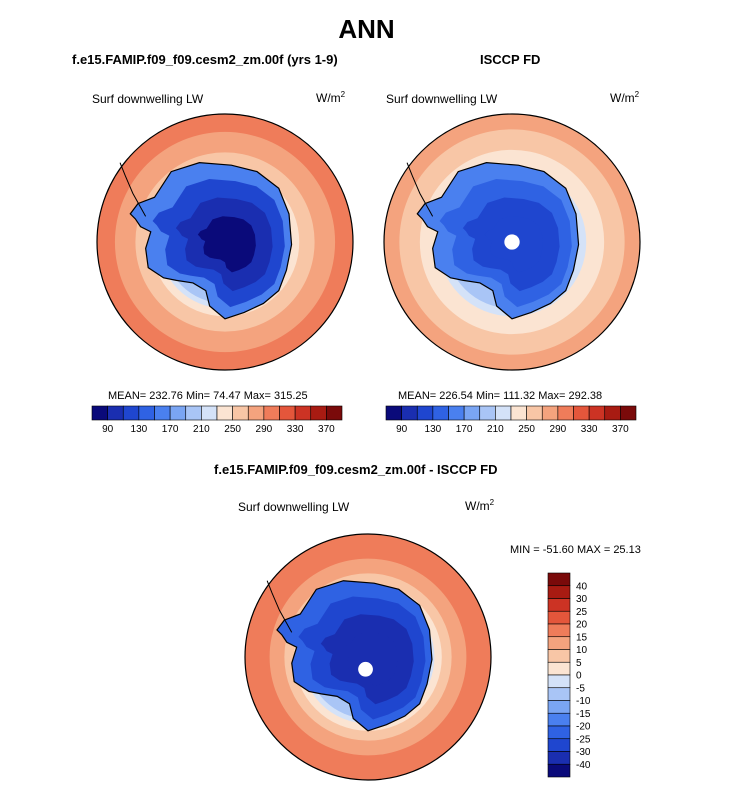 This screenshot has height=788, width=733. I want to click on colorbar3-tick-label-8: -5, so click(580, 688).